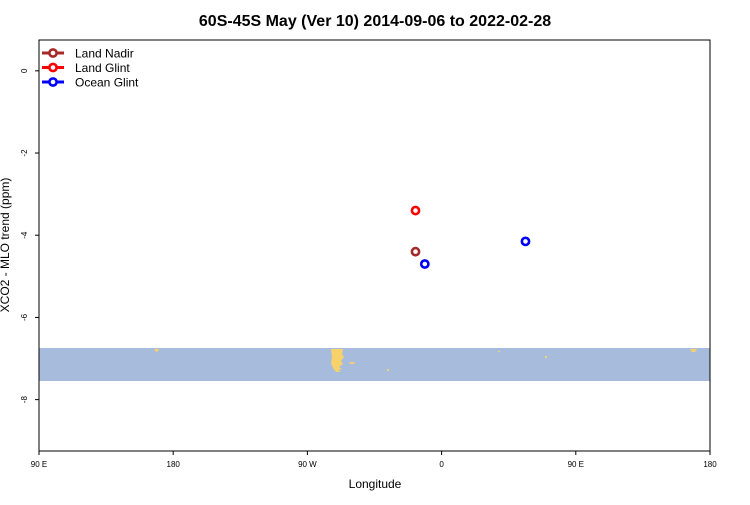 The width and height of the screenshot is (750, 505). I want to click on y-tick-label: 0, so click(24, 70).